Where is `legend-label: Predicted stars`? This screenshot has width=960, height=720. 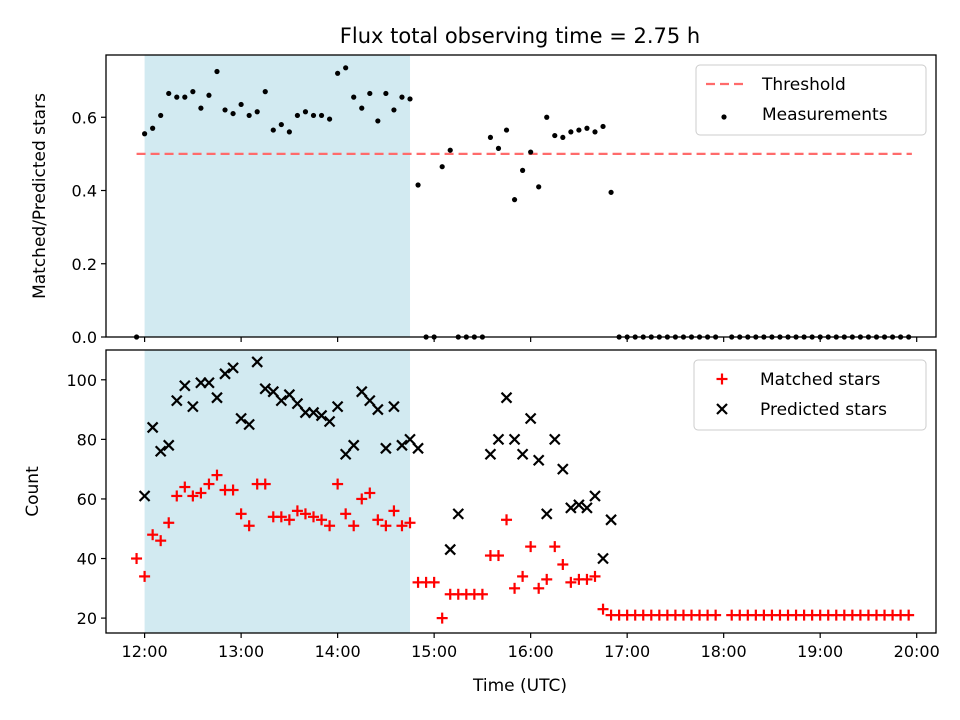
legend-label: Predicted stars is located at coordinates (823, 410).